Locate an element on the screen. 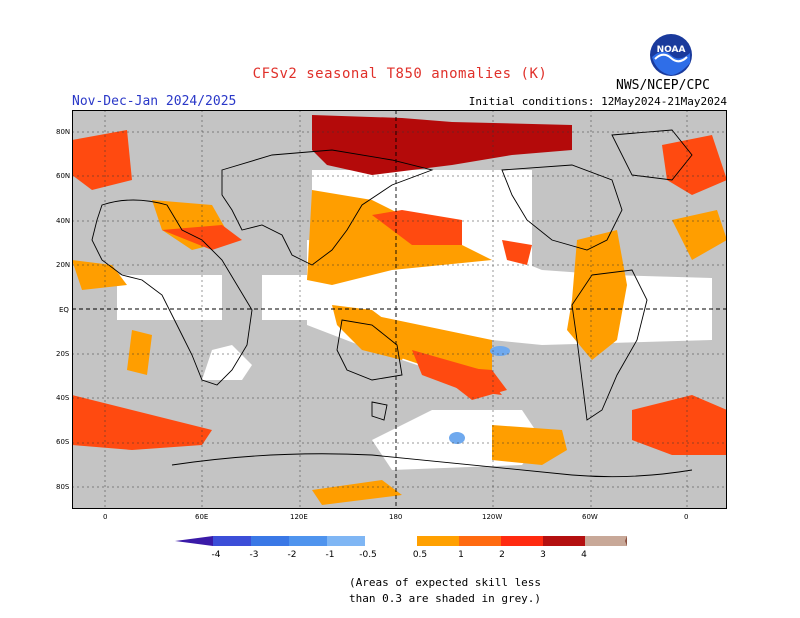 The image size is (800, 618). legend-arrow-right is located at coordinates (626, 541).